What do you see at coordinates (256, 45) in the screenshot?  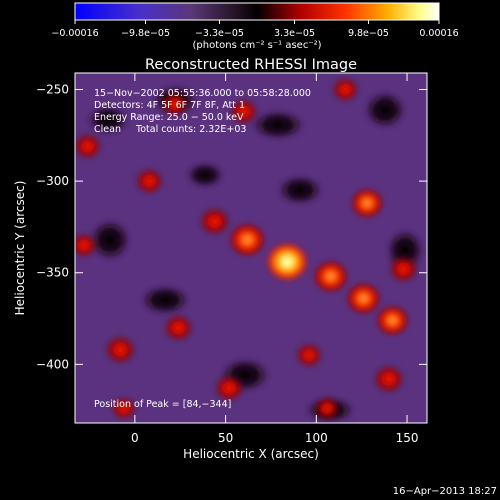 I see `colorbar-units-label: (photons cm⁻² s⁻¹ asec⁻²)` at bounding box center [256, 45].